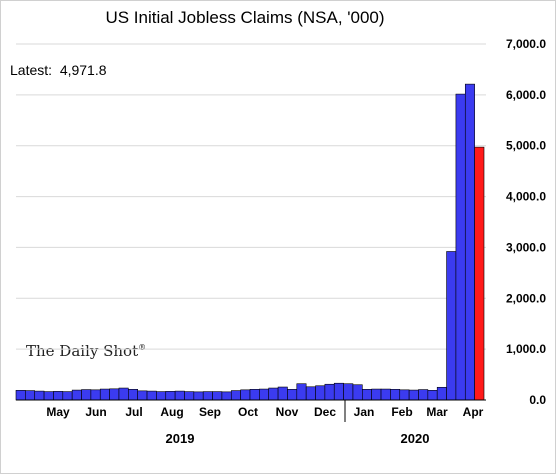  What do you see at coordinates (58, 412) in the screenshot?
I see `x-tick-label: May` at bounding box center [58, 412].